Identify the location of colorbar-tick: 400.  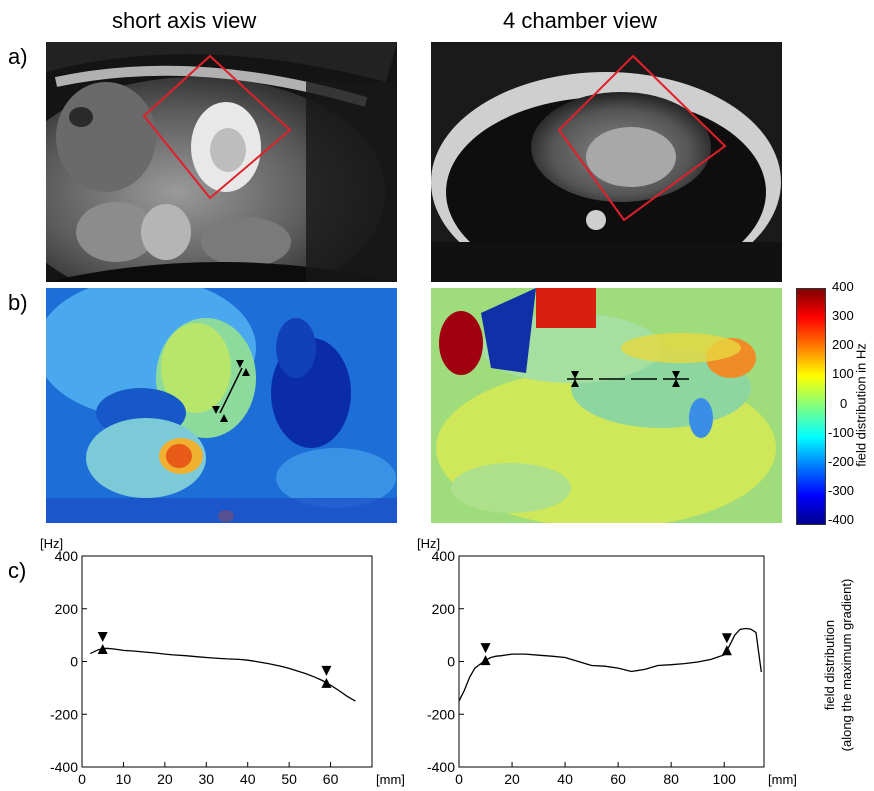
(843, 286).